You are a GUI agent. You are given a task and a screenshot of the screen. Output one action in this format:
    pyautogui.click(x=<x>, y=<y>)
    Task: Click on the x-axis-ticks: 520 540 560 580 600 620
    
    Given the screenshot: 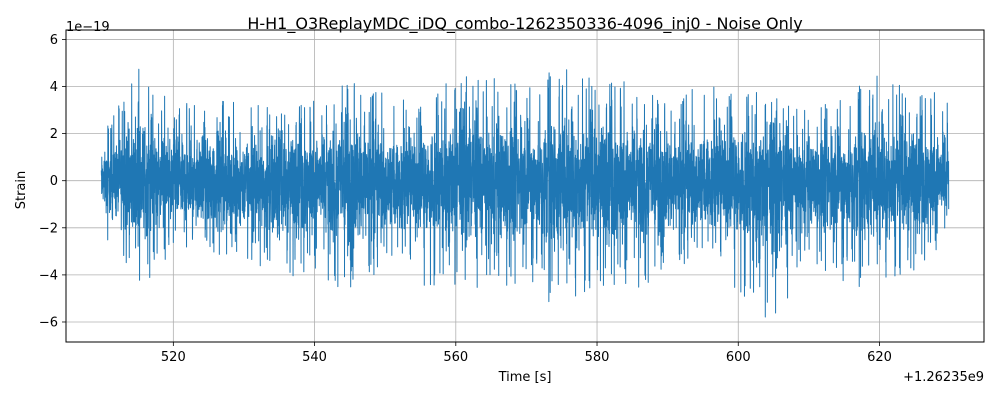 What is the action you would take?
    pyautogui.click(x=526, y=353)
    